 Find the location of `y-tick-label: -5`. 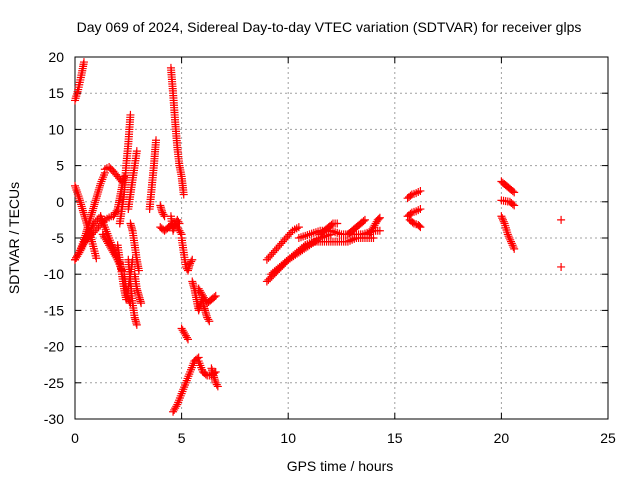

y-tick-label: -5 is located at coordinates (58, 238).